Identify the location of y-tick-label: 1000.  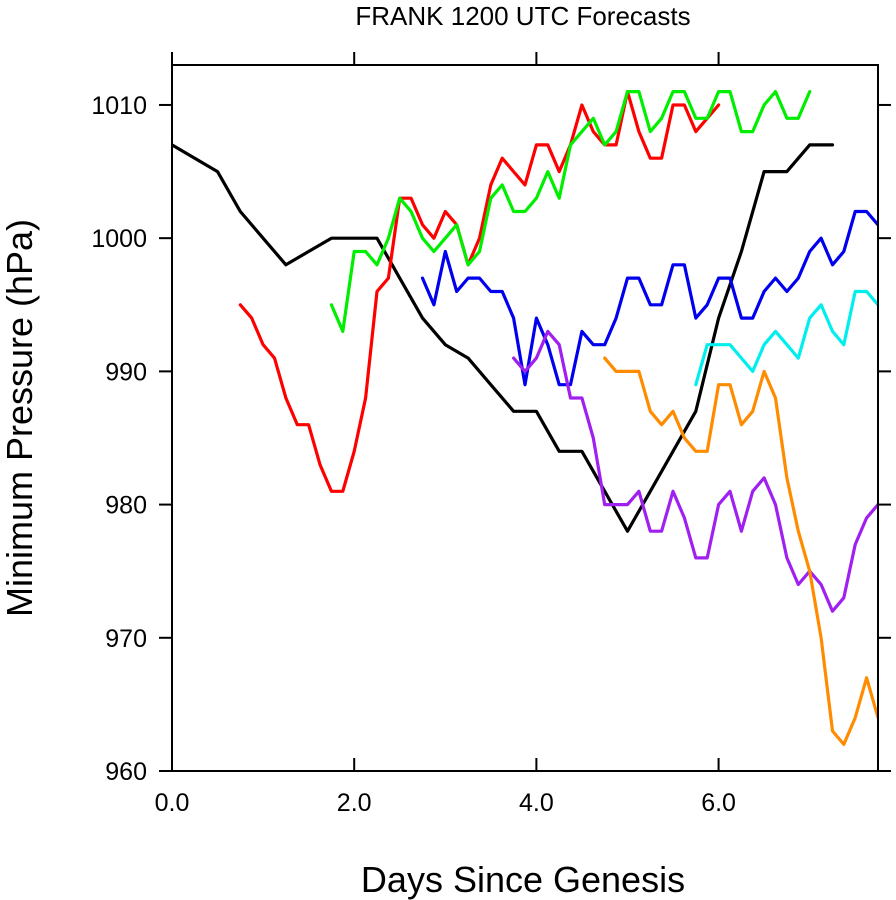
(119, 239).